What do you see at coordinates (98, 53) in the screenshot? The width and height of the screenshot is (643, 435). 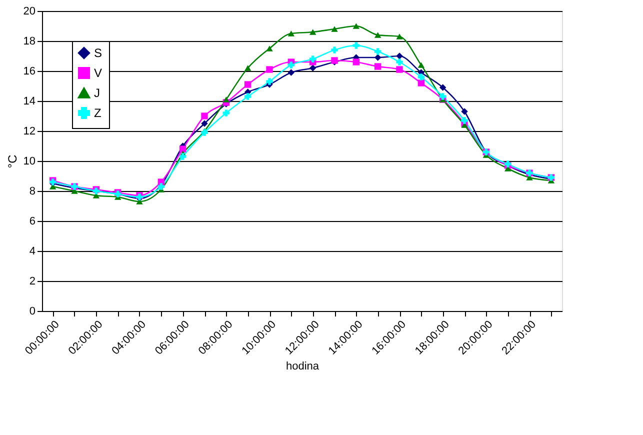 I see `legend-label: S` at bounding box center [98, 53].